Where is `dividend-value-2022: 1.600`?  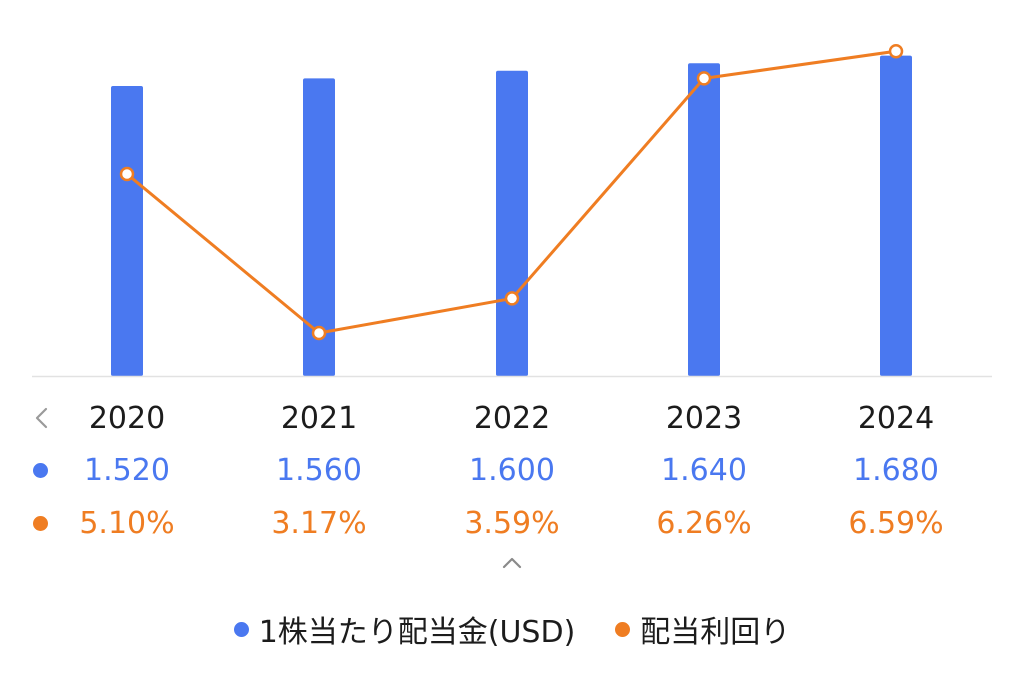 dividend-value-2022: 1.600 is located at coordinates (512, 470).